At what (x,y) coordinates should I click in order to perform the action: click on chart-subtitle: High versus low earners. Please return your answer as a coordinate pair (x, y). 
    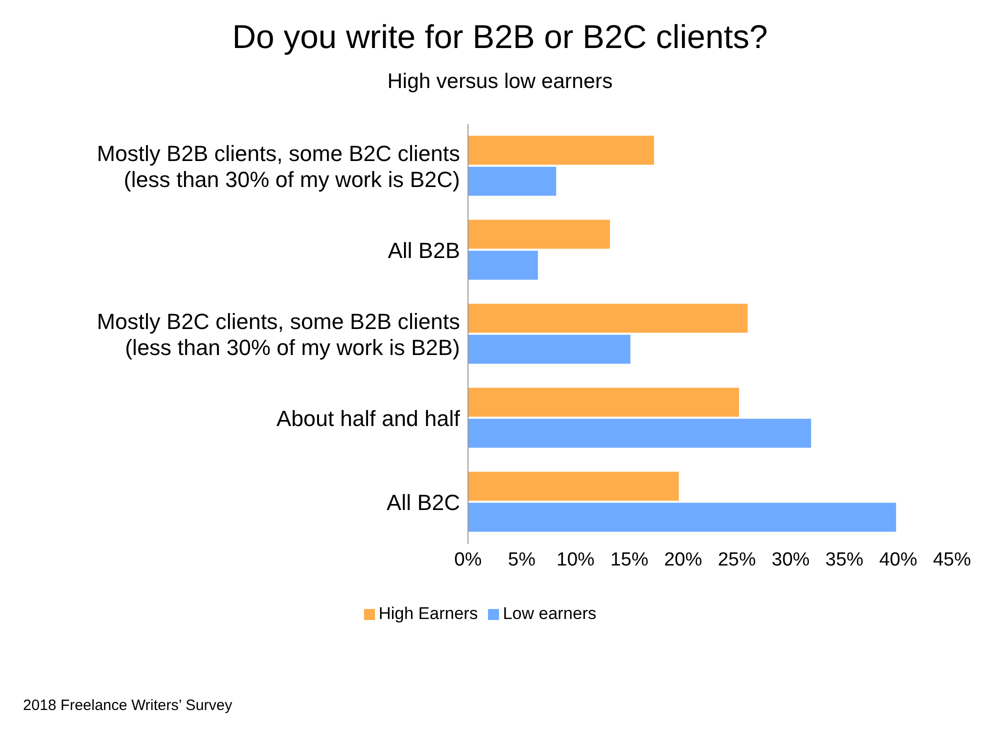
    Looking at the image, I should click on (500, 82).